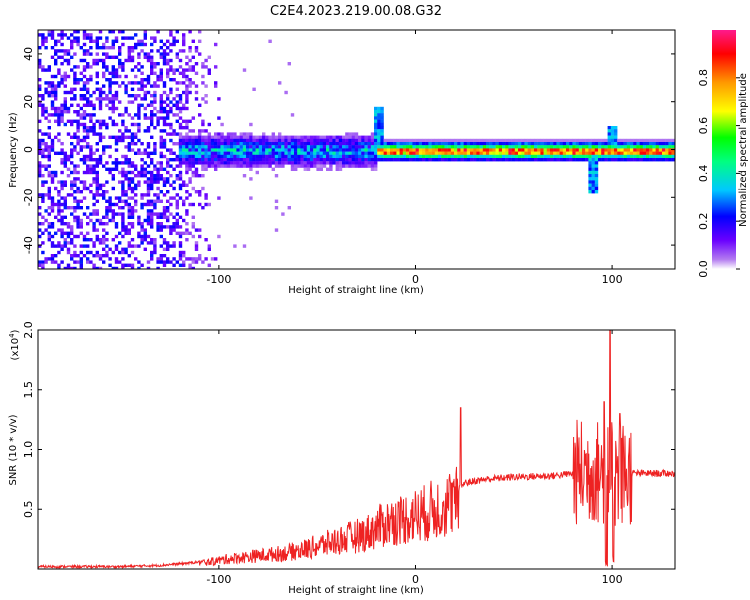 The width and height of the screenshot is (750, 600). Describe the element at coordinates (15, 349) in the screenshot. I see `snr-scale-prefix: (x10` at that location.